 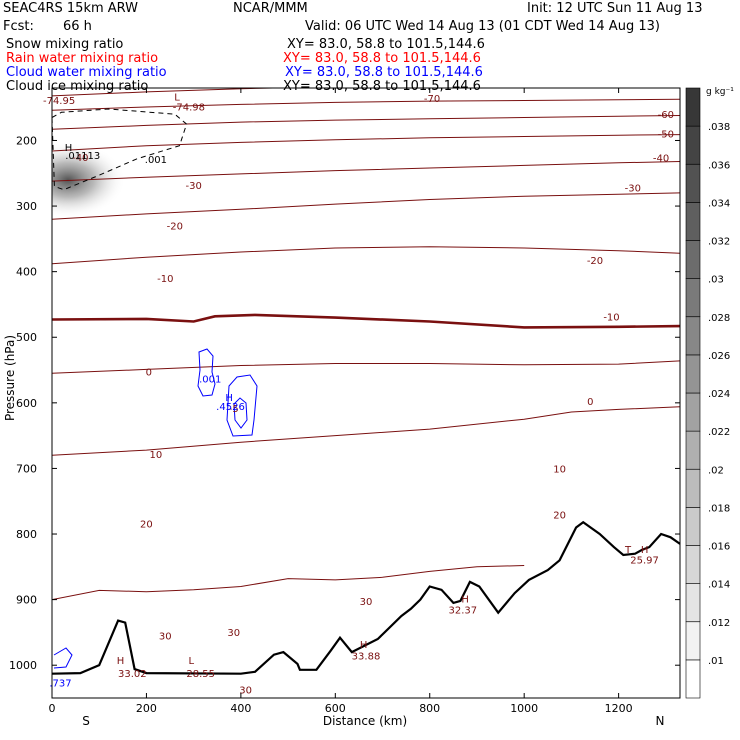 What do you see at coordinates (77, 26) in the screenshot?
I see `forecast-hour: 66 h` at bounding box center [77, 26].